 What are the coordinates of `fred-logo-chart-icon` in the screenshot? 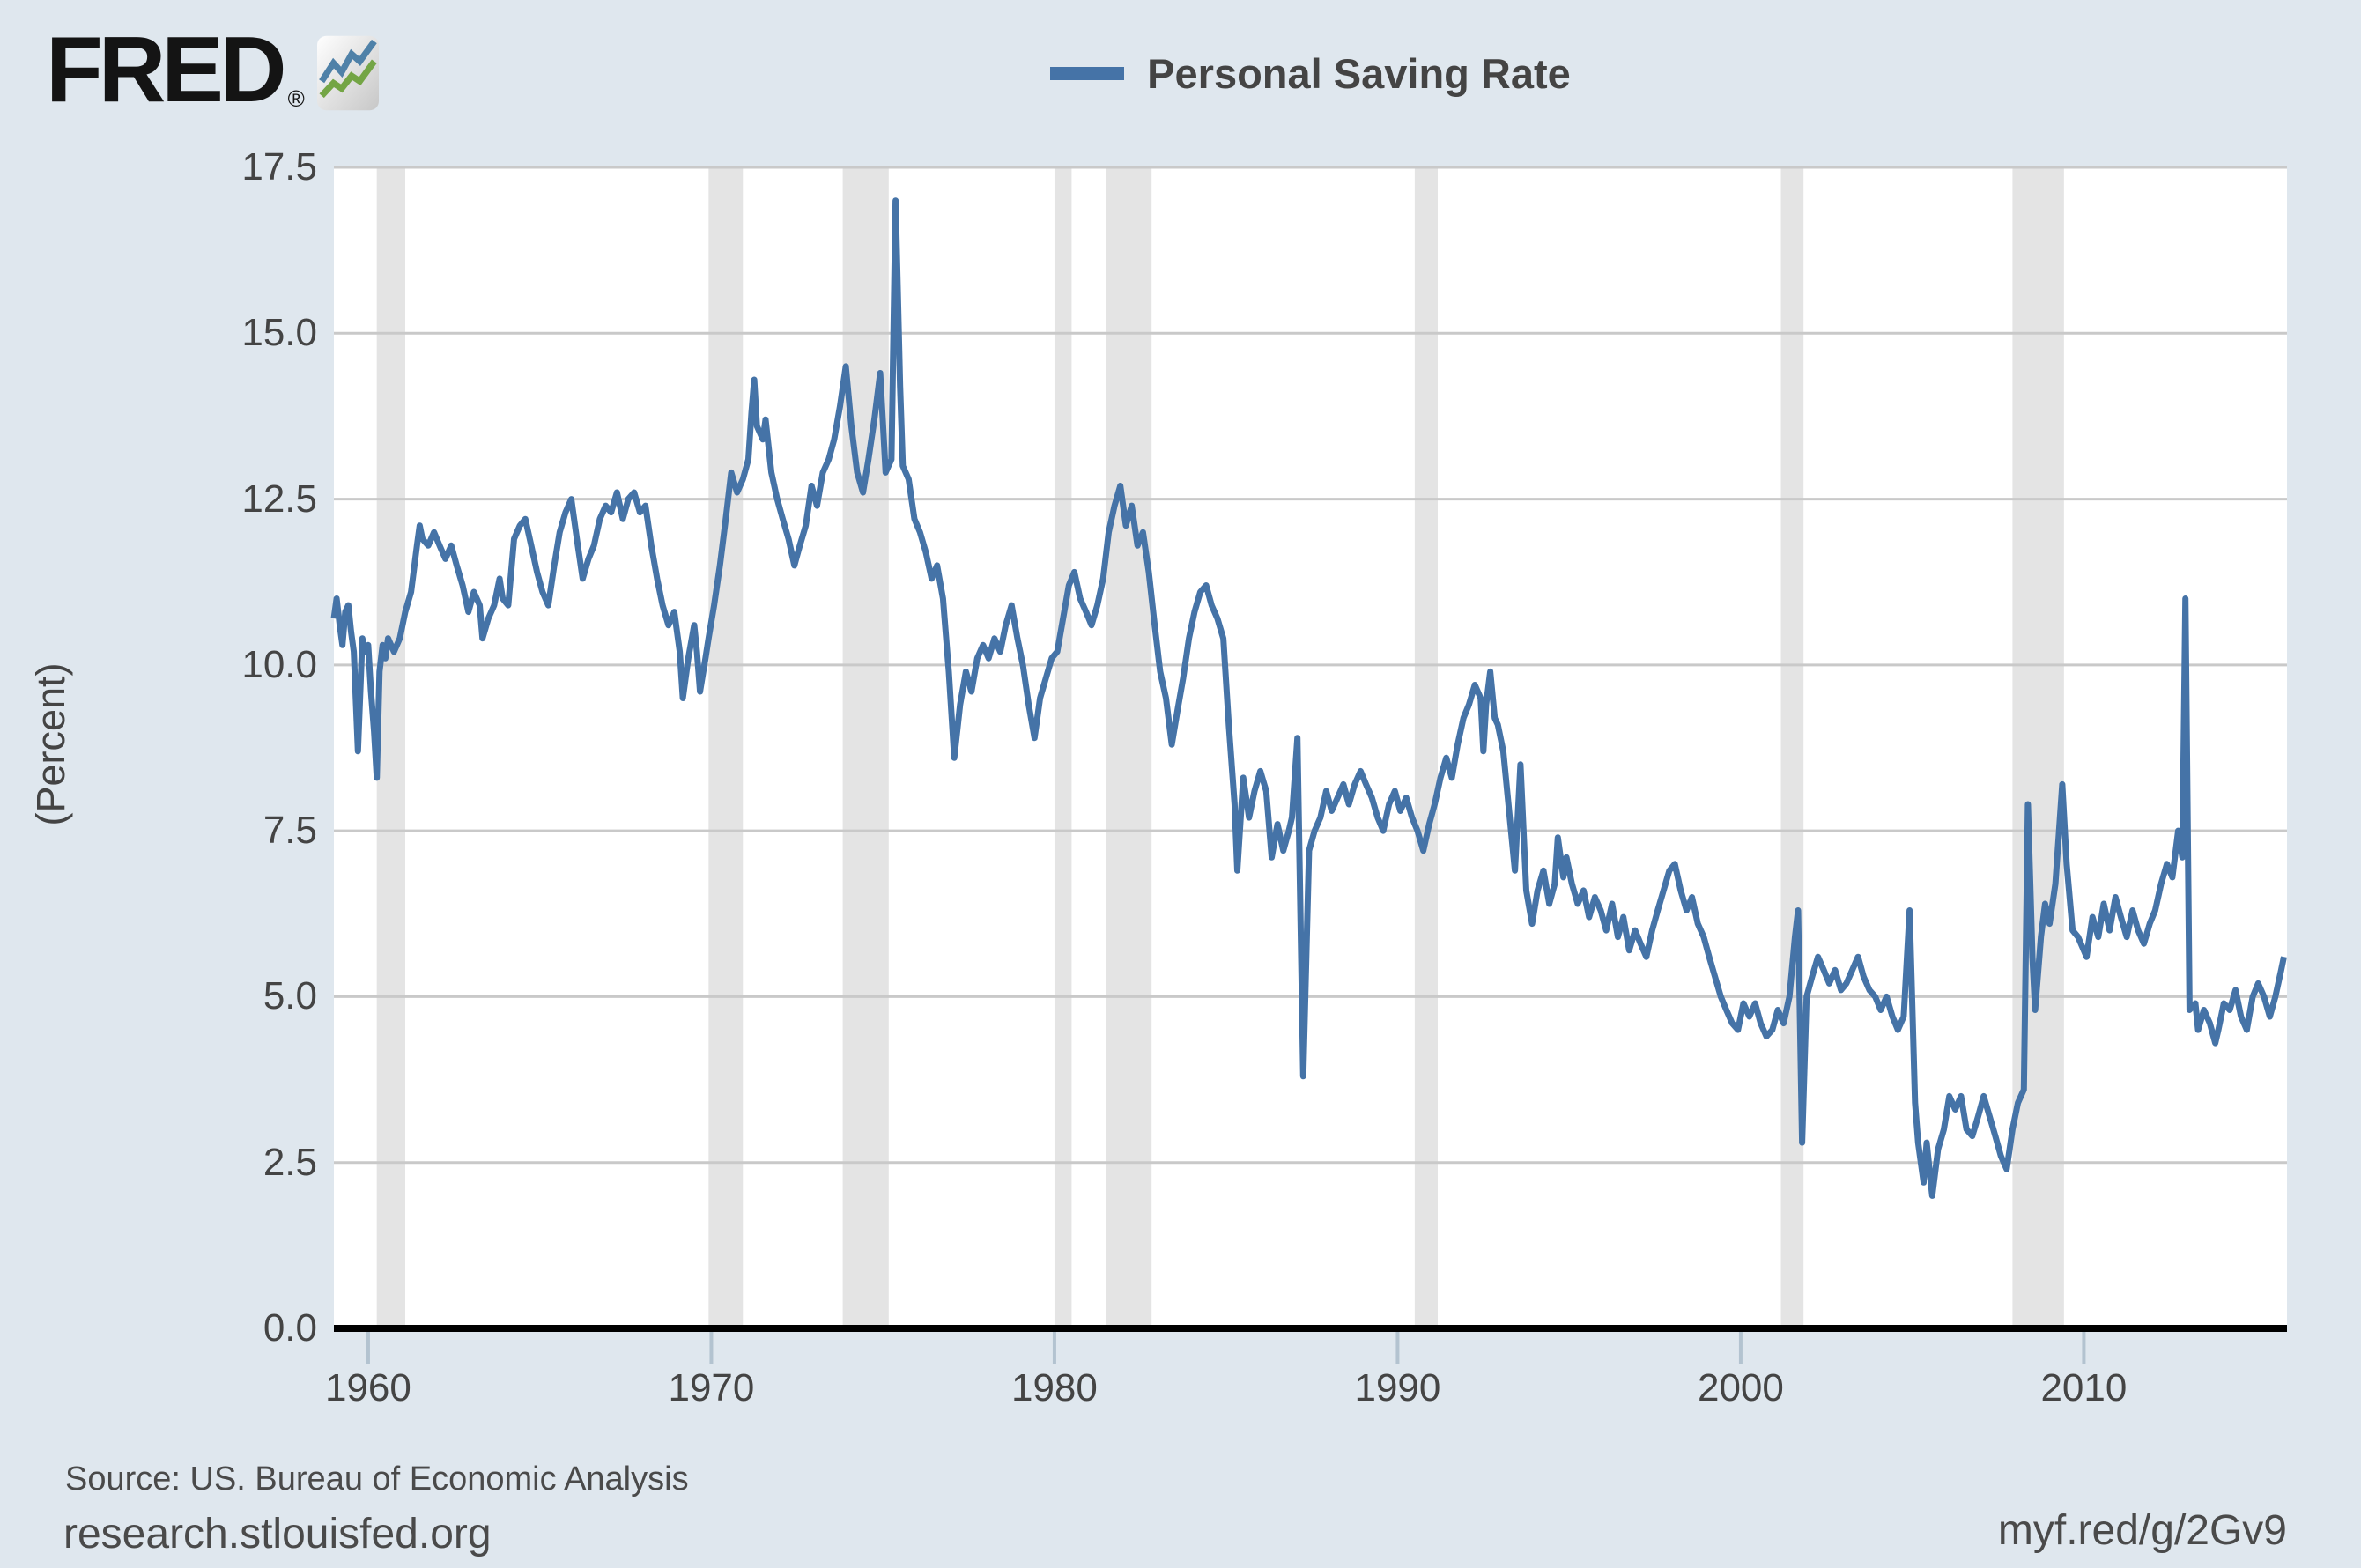 It's located at (347, 73).